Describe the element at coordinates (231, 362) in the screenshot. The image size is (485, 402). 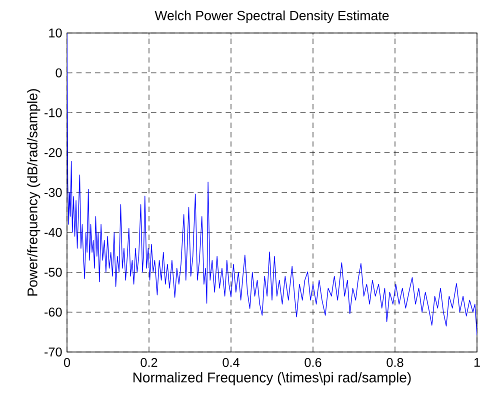
I see `x-tick-label: 0.4` at that location.